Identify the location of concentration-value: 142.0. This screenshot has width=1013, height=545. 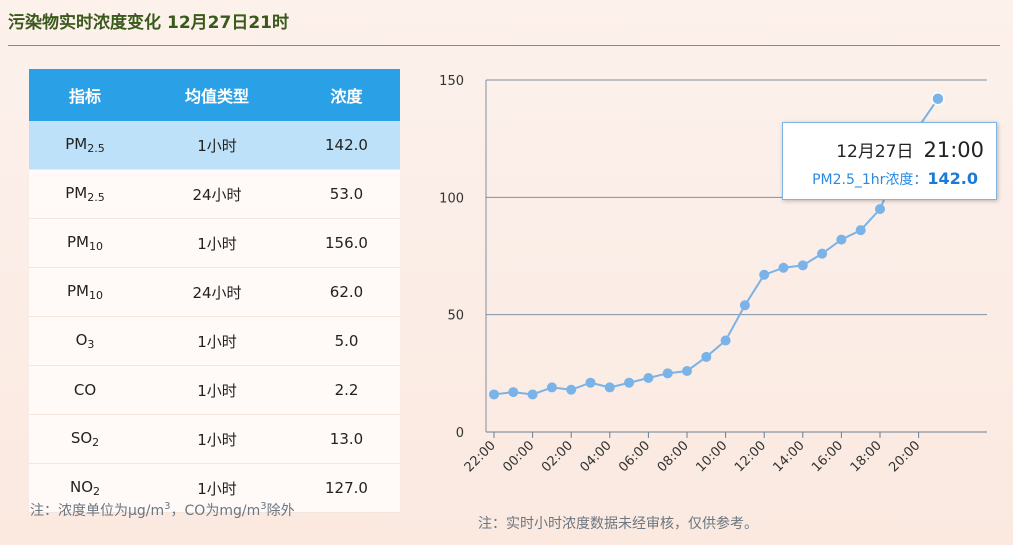
(346, 145).